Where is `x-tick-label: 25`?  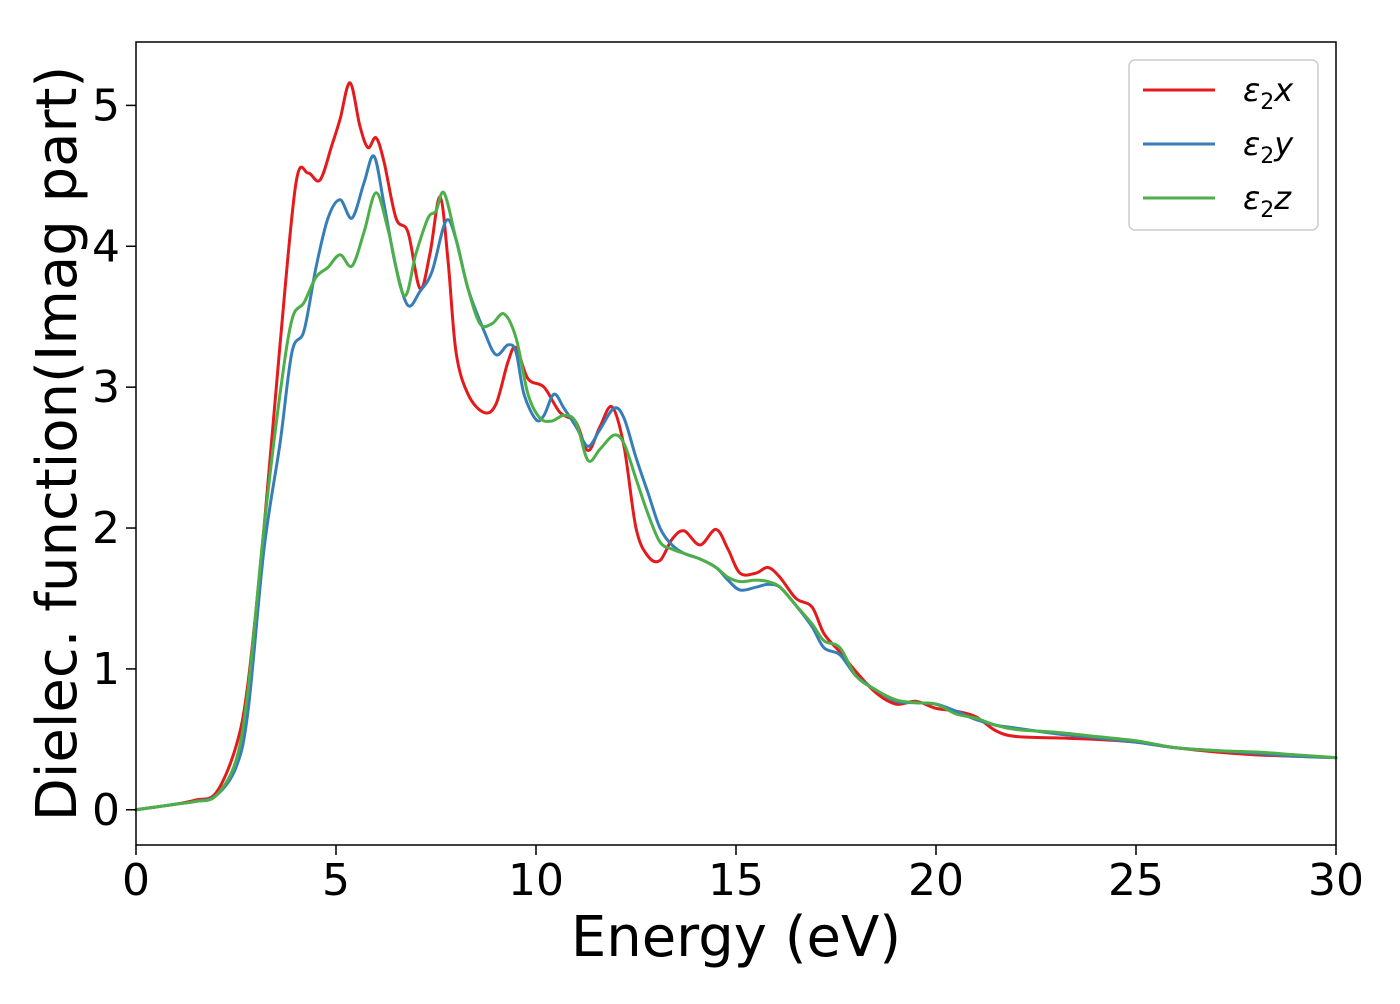
x-tick-label: 25 is located at coordinates (1136, 880).